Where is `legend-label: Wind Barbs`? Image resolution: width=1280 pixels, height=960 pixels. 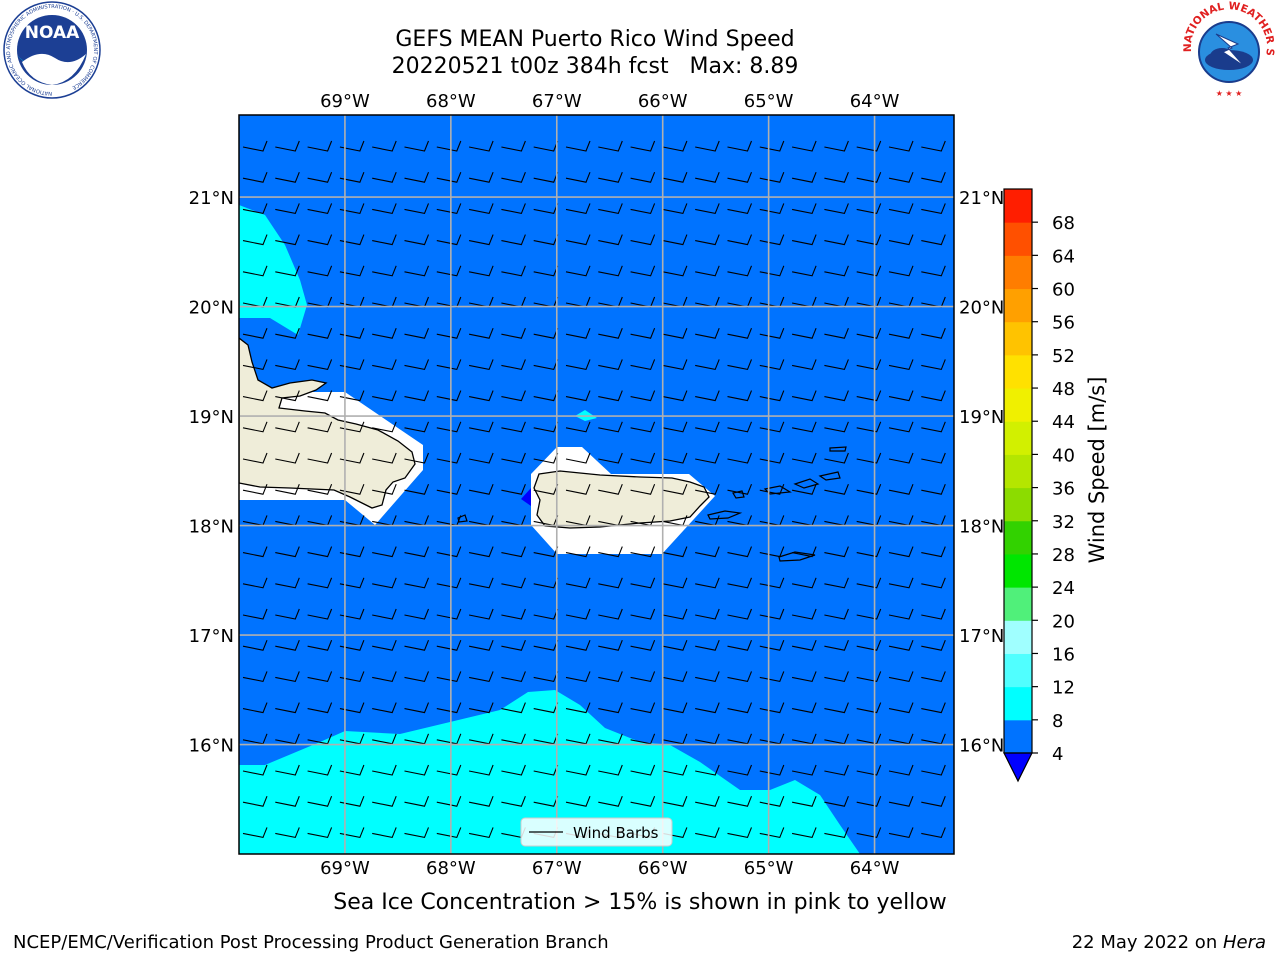 legend-label: Wind Barbs is located at coordinates (616, 833).